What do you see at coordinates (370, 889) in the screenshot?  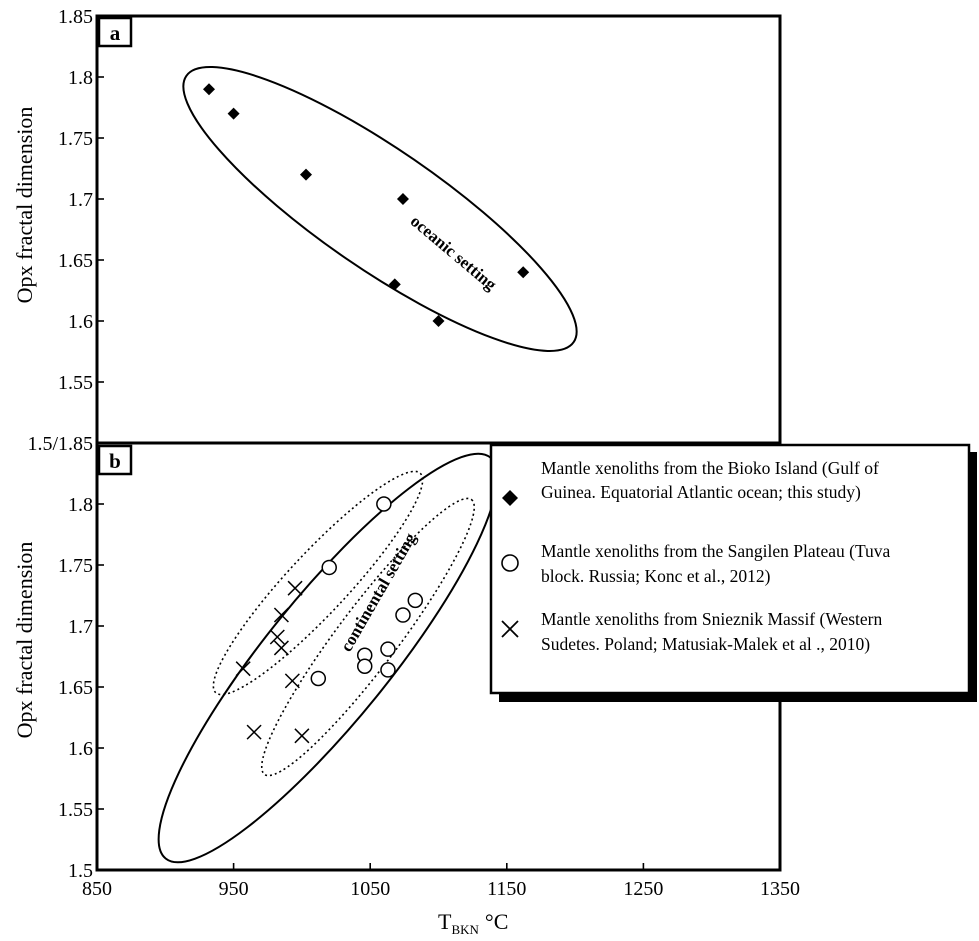 I see `x-tick-label: 1050` at bounding box center [370, 889].